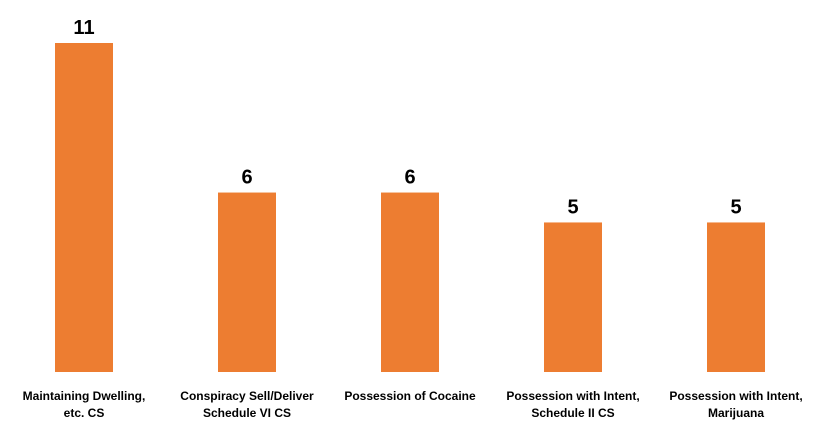  What do you see at coordinates (84, 413) in the screenshot?
I see `category-label-line: etc. CS` at bounding box center [84, 413].